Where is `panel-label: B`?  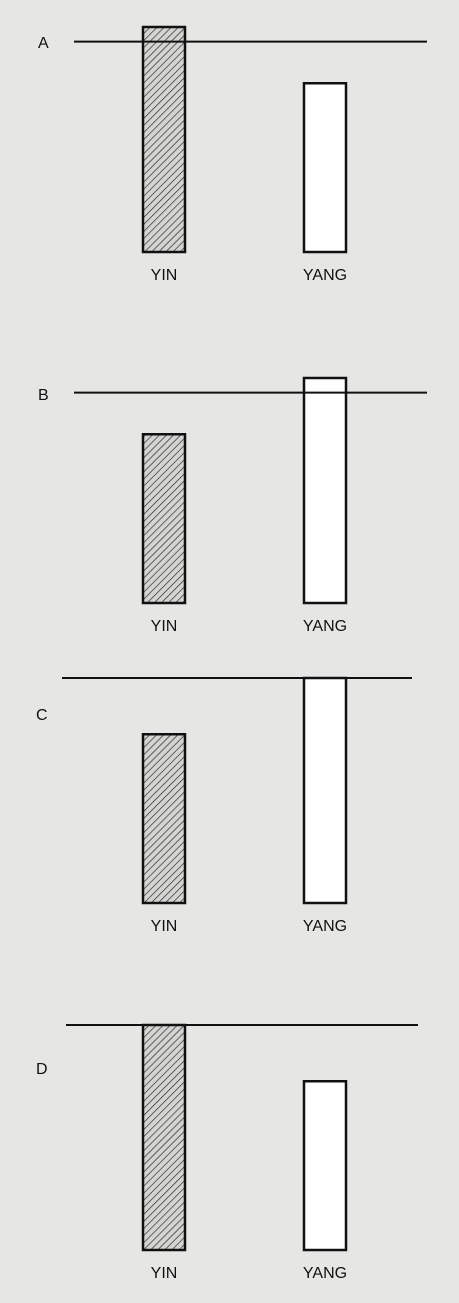 panel-label: B is located at coordinates (43, 395).